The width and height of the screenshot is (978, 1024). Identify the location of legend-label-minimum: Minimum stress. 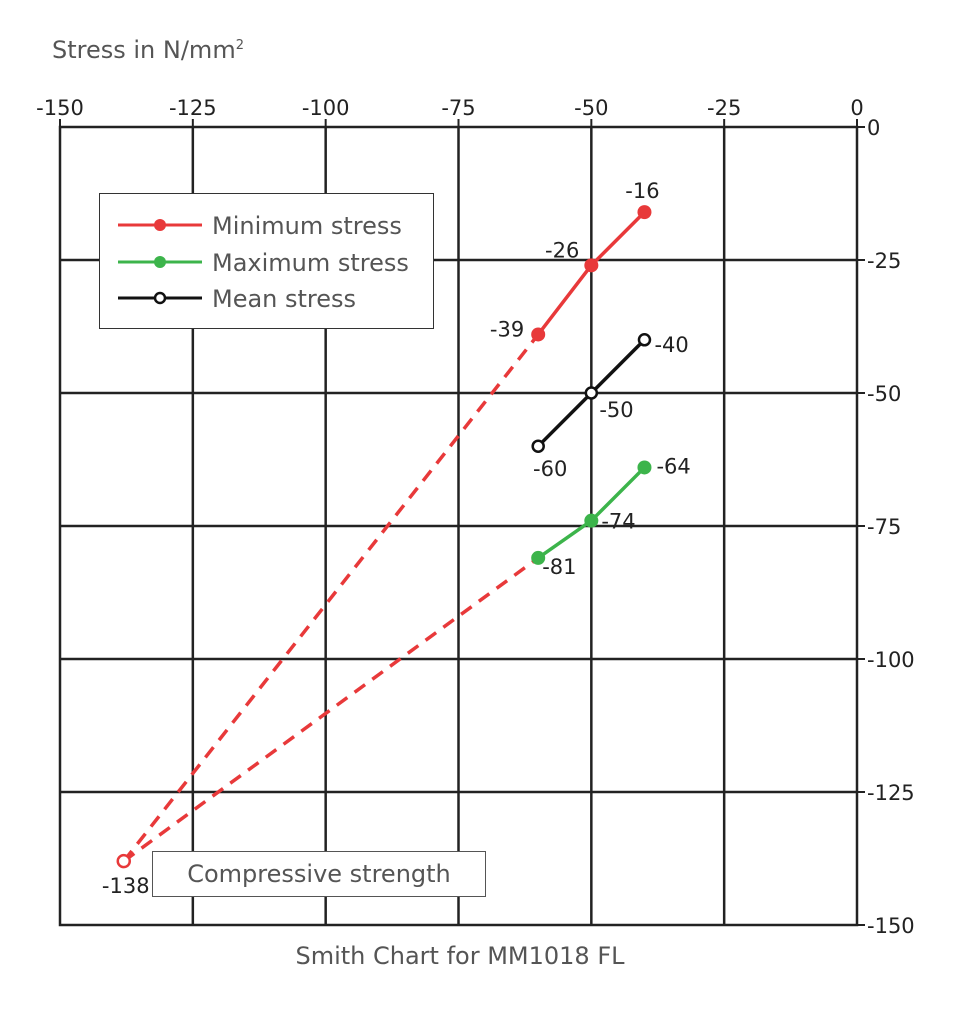
(307, 226).